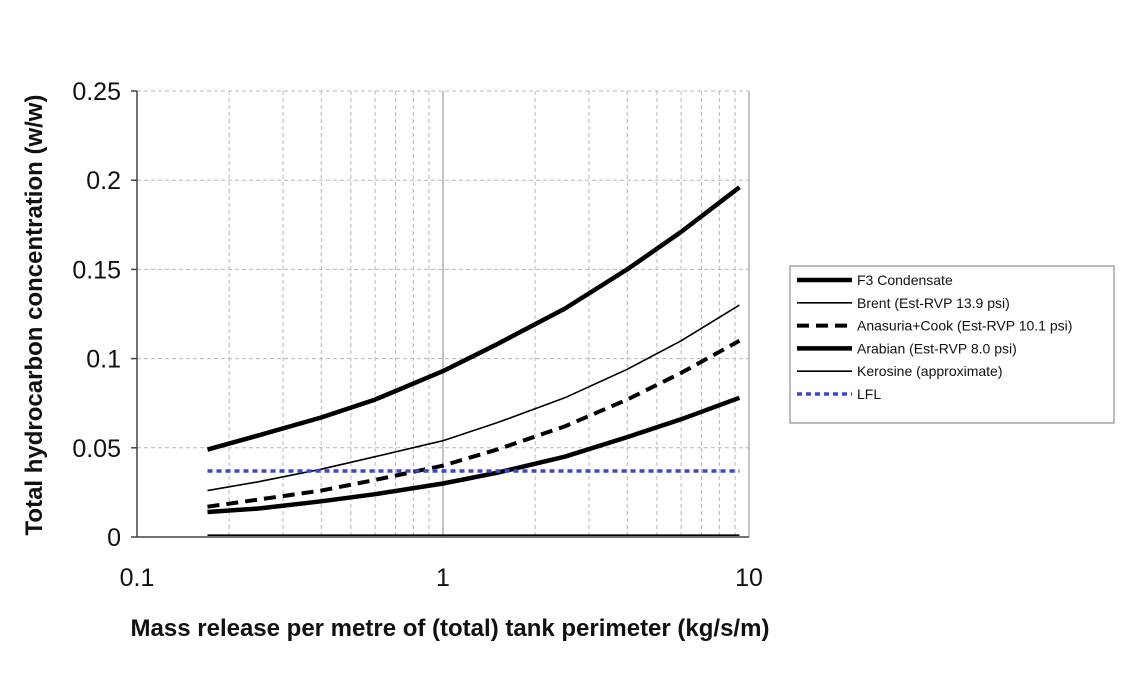  What do you see at coordinates (905, 280) in the screenshot?
I see `legend-label-0: F3 Condensate` at bounding box center [905, 280].